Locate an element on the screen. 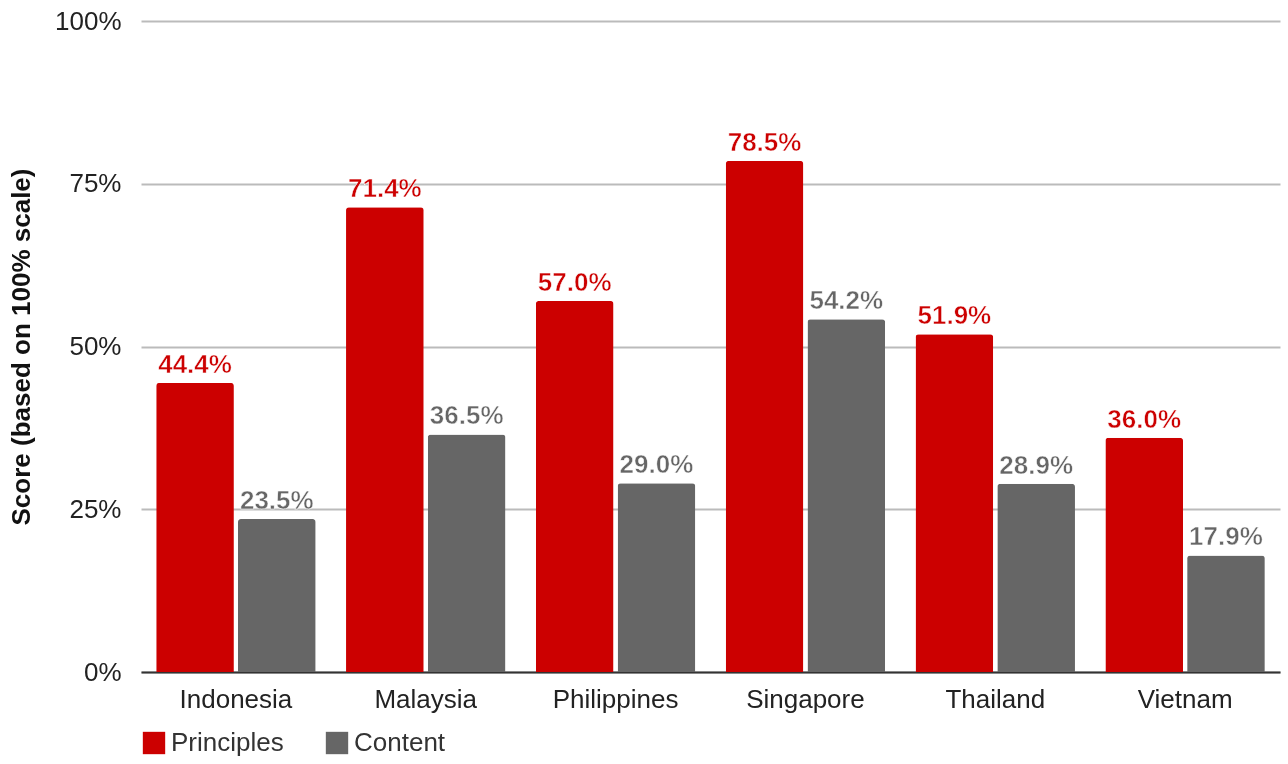 The image size is (1288, 764). y-tick-label: 25% is located at coordinates (95, 508).